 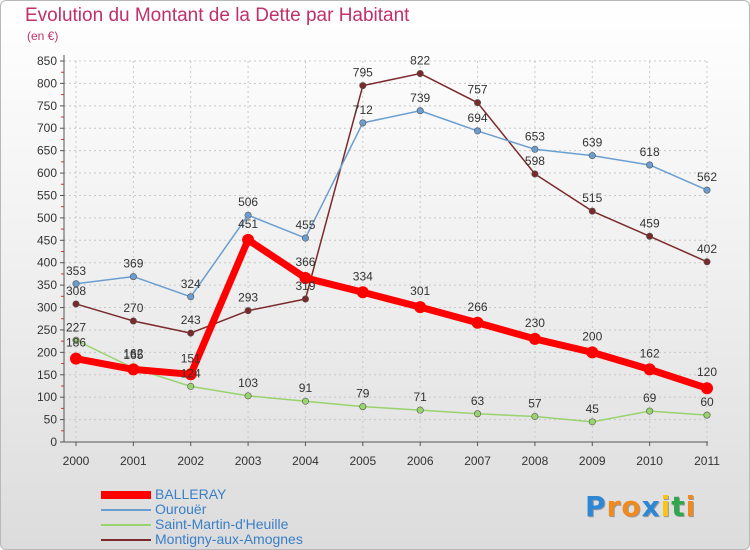 I want to click on legend-item: Saint-Martin-d'Heuille, so click(x=261, y=524).